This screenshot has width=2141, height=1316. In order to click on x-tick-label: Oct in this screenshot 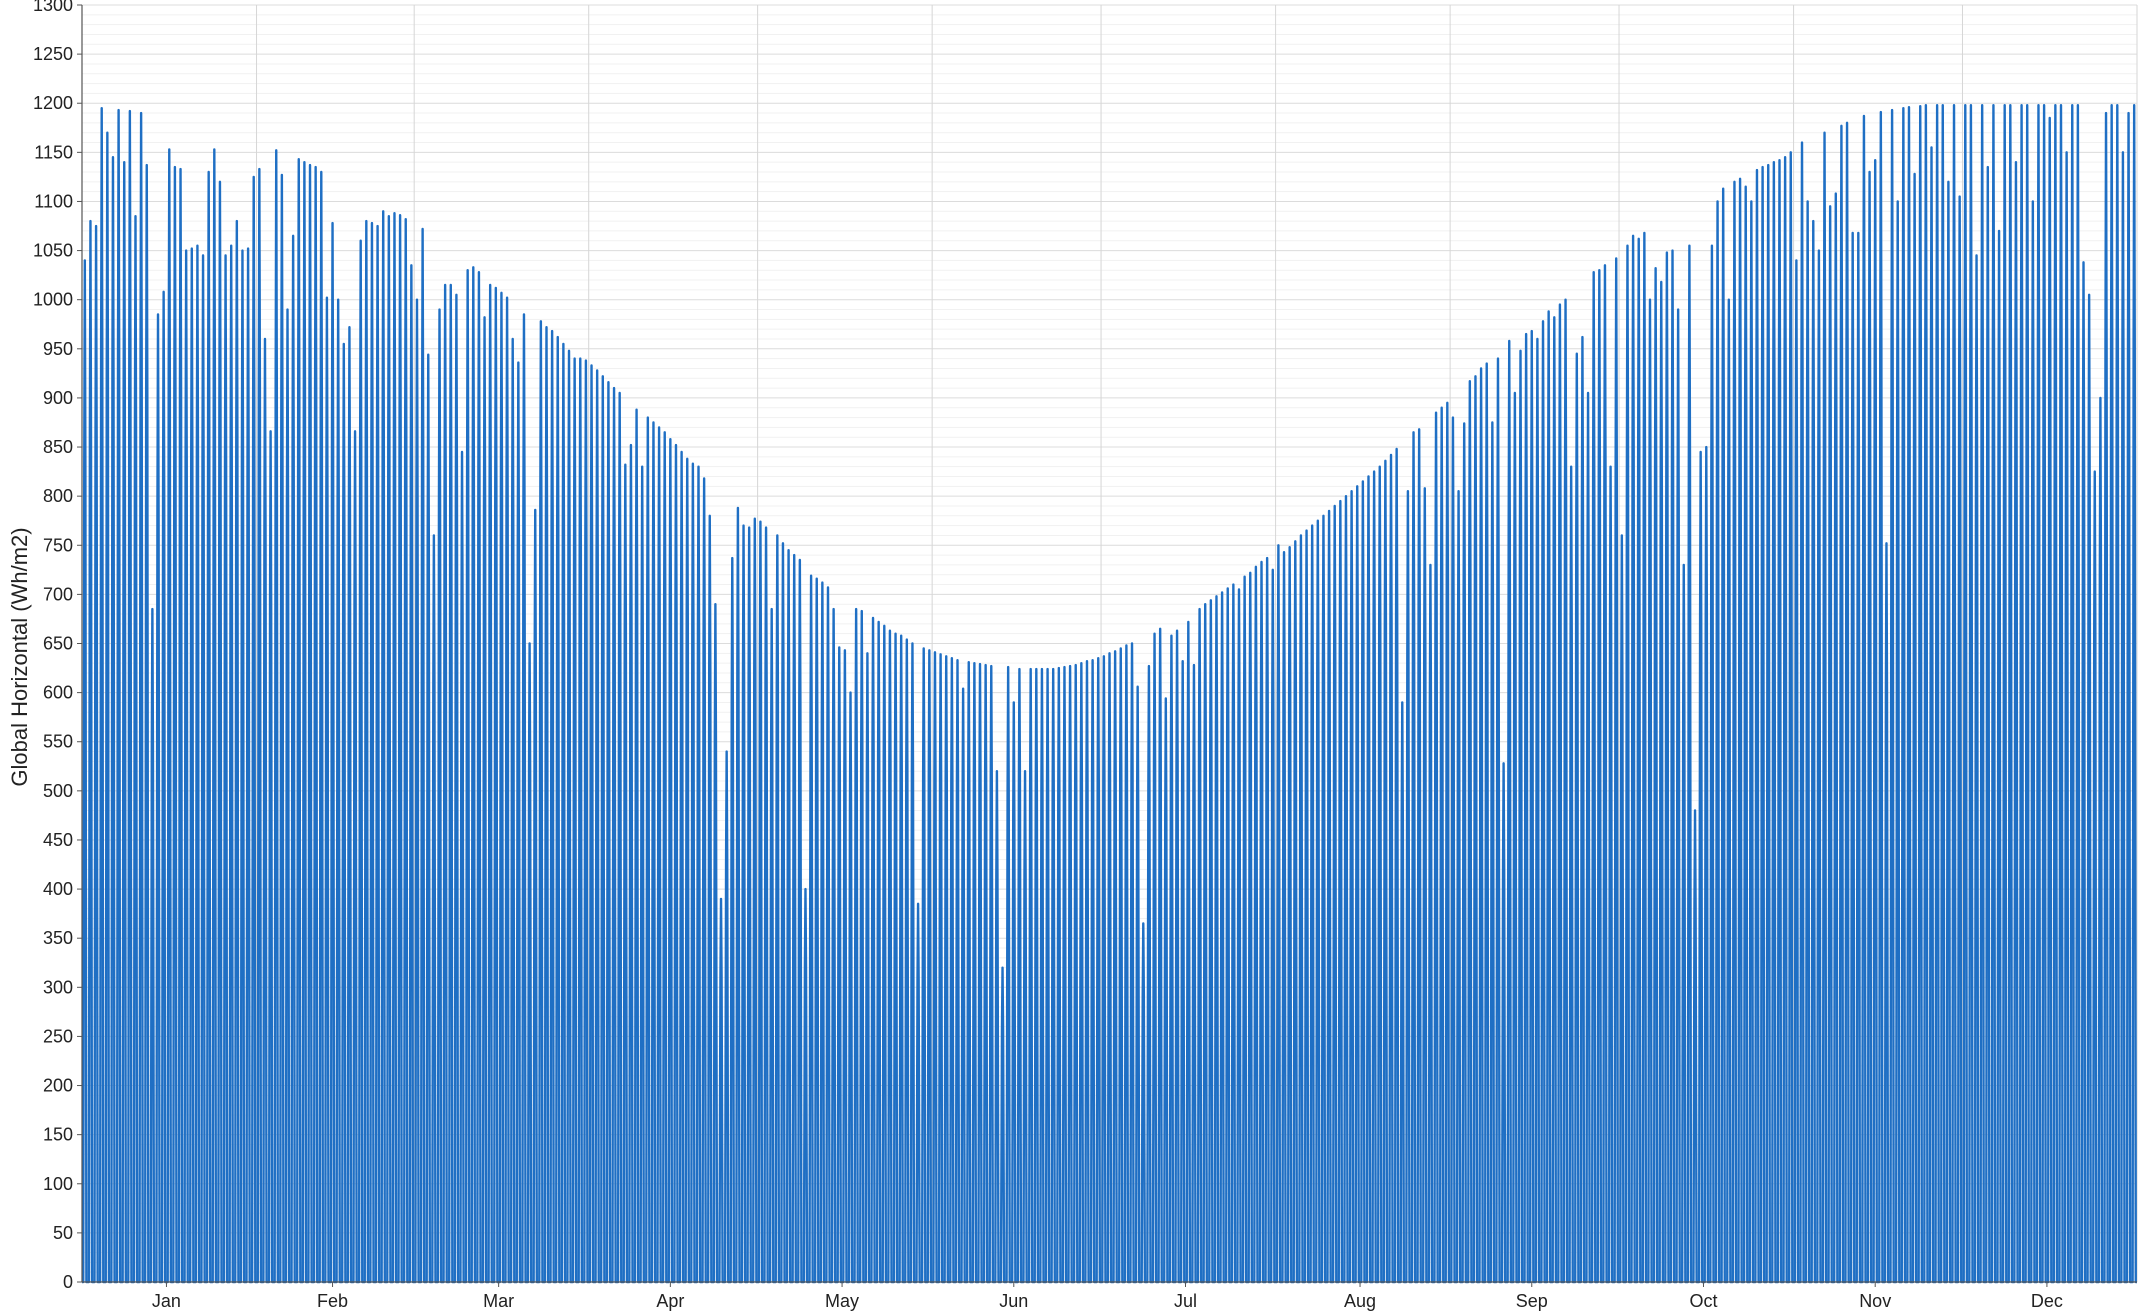, I will do `click(1703, 1301)`.